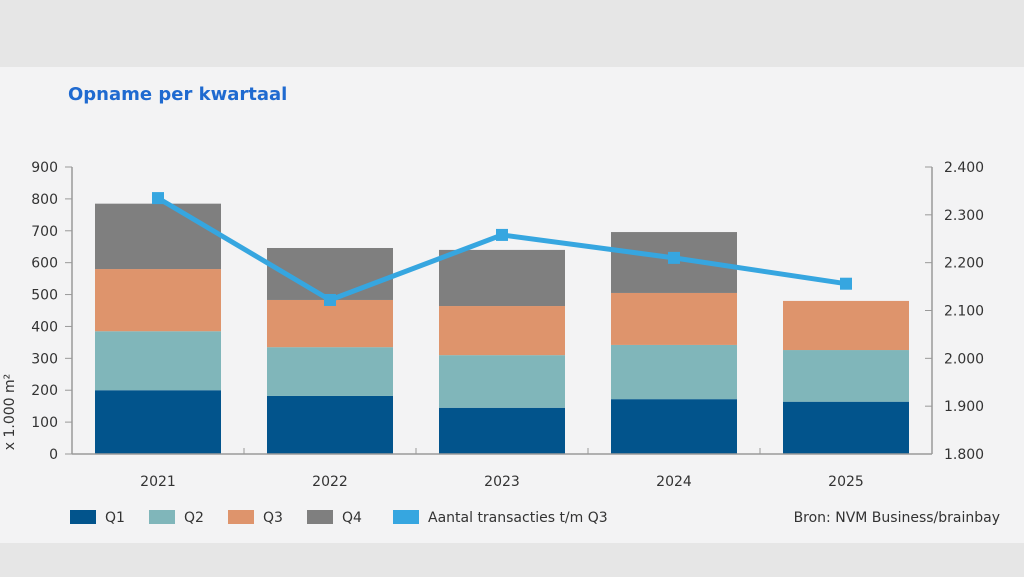  I want to click on bar-q4-2021, so click(158, 236).